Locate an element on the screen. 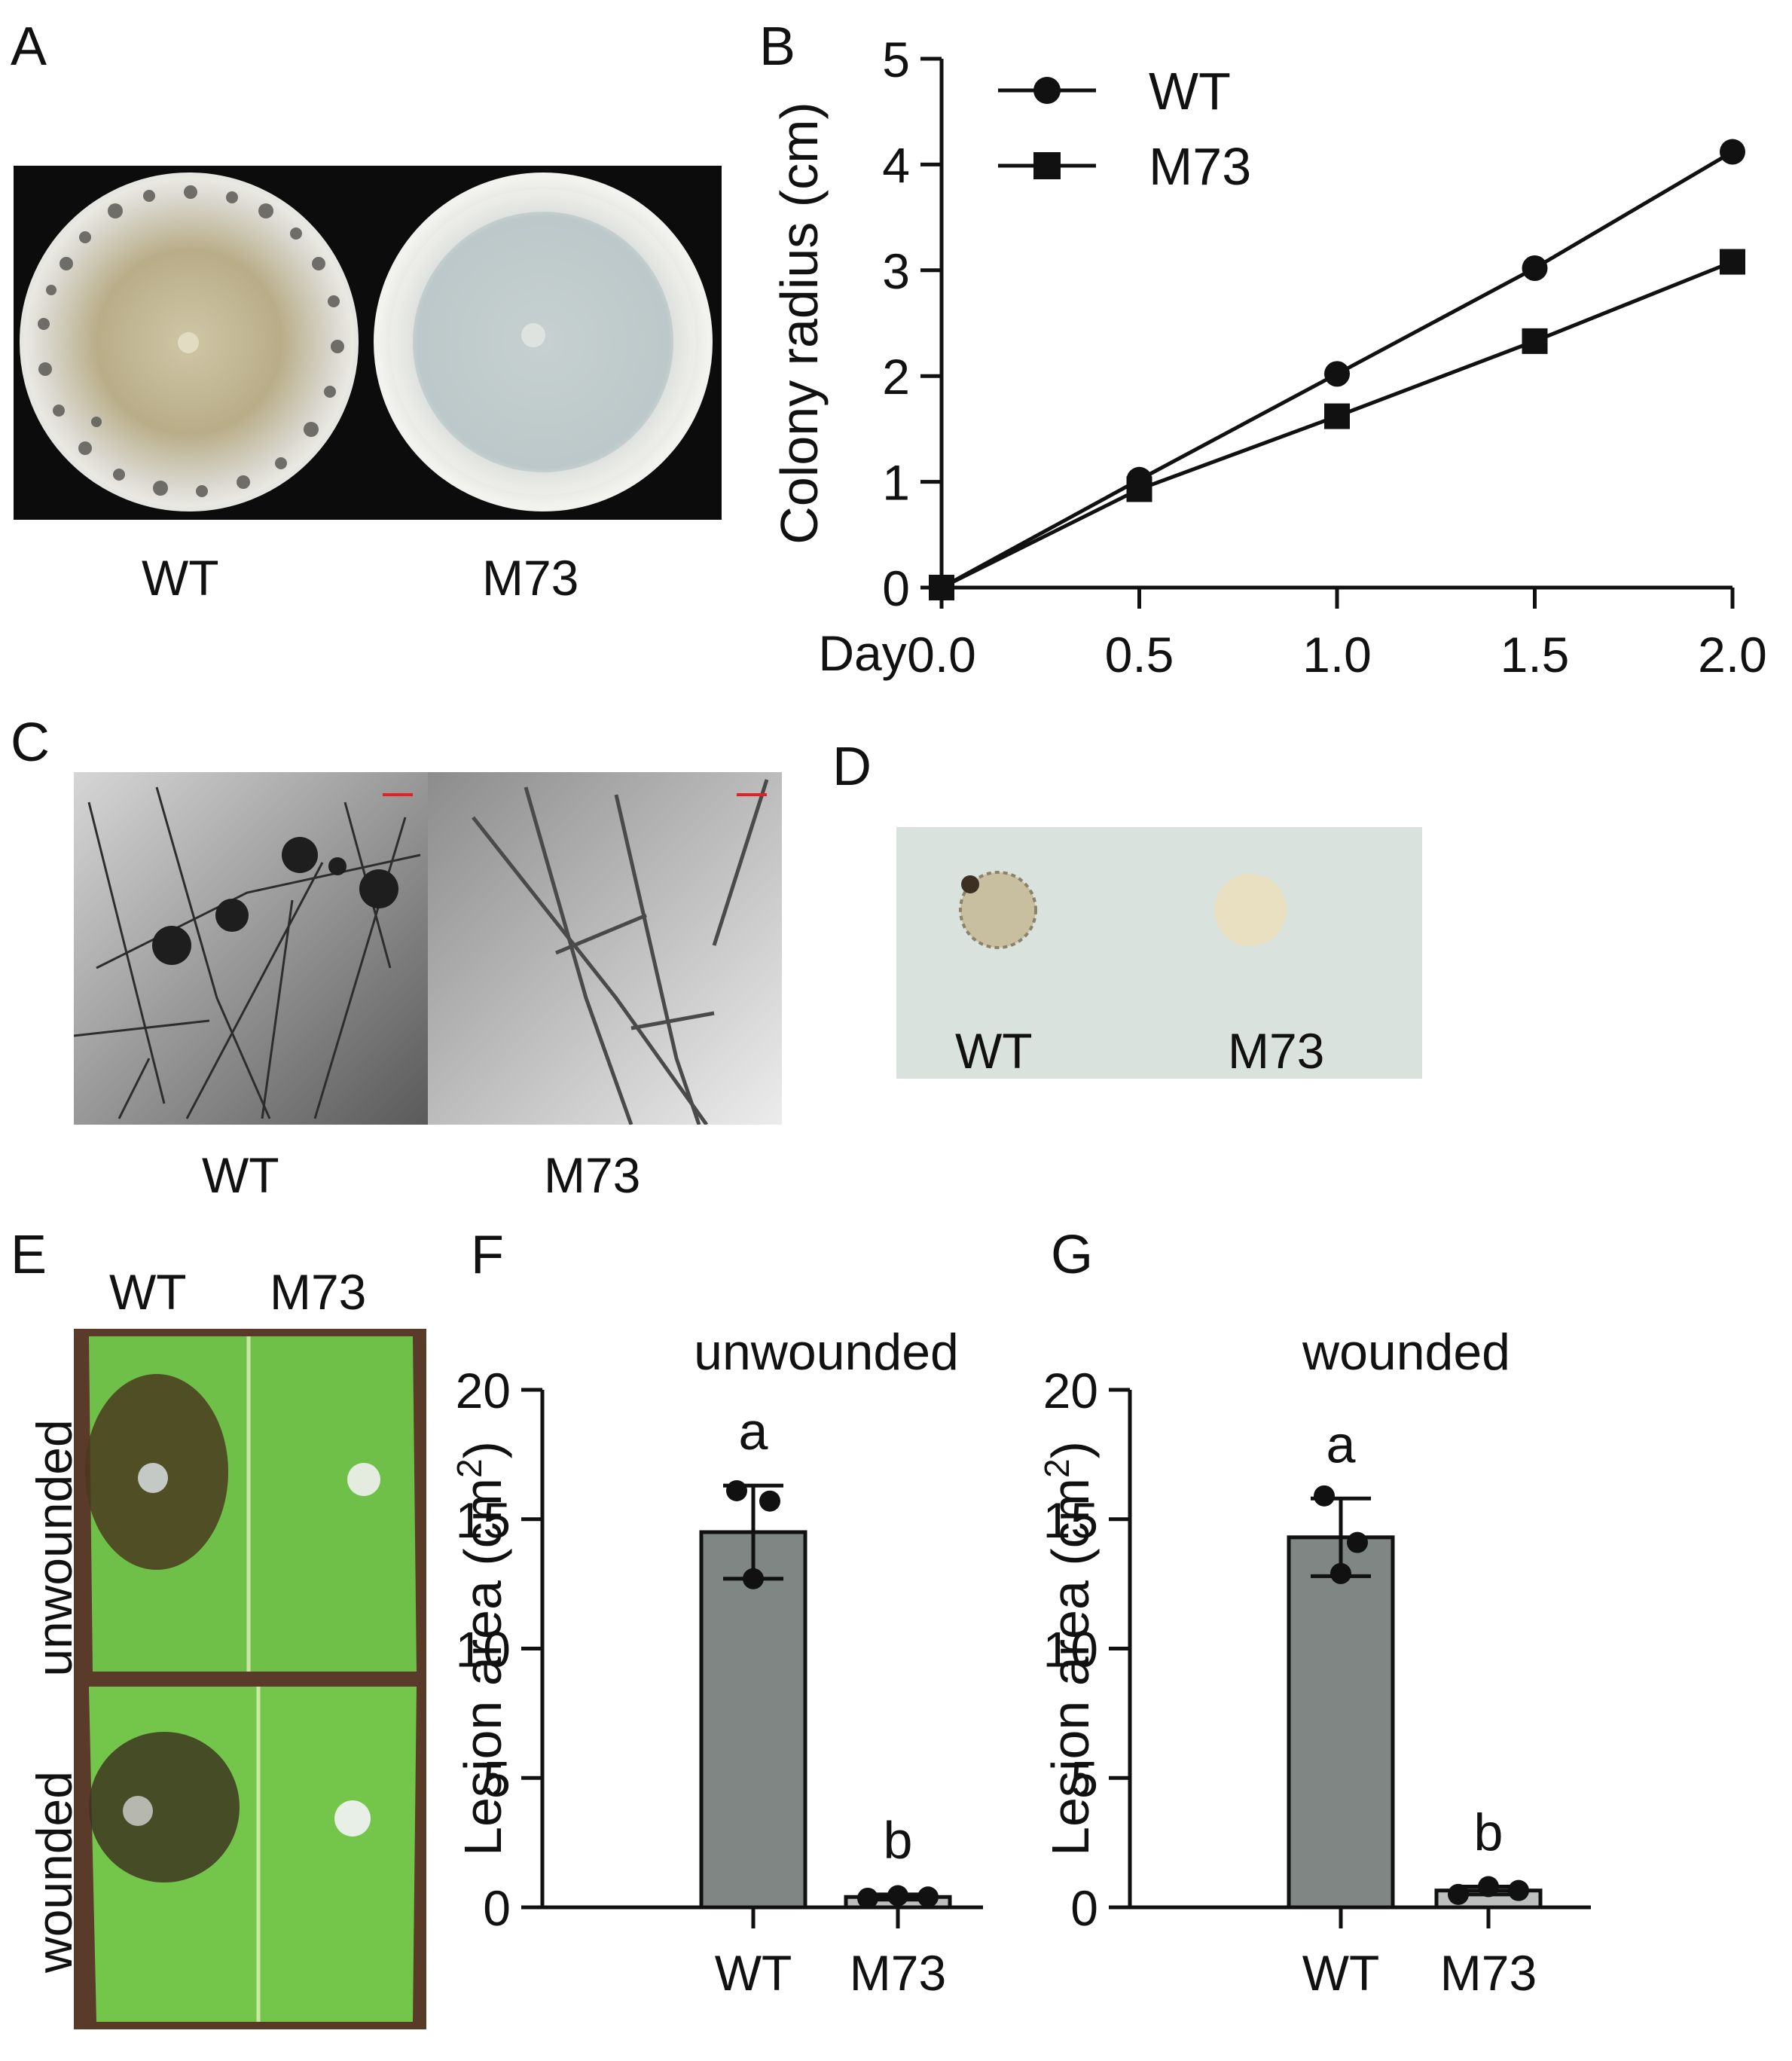  chart-f-y-tick-label: 5 is located at coordinates (497, 1778).